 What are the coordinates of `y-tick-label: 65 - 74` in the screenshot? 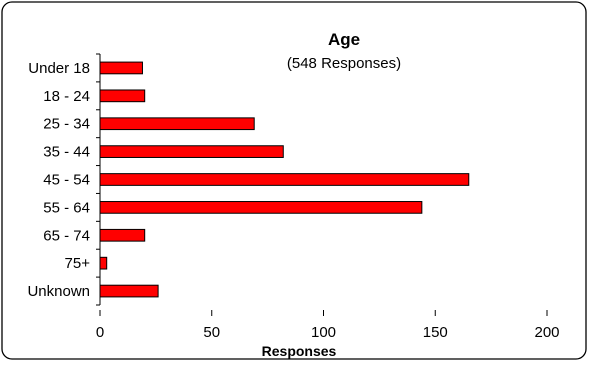 It's located at (66, 235).